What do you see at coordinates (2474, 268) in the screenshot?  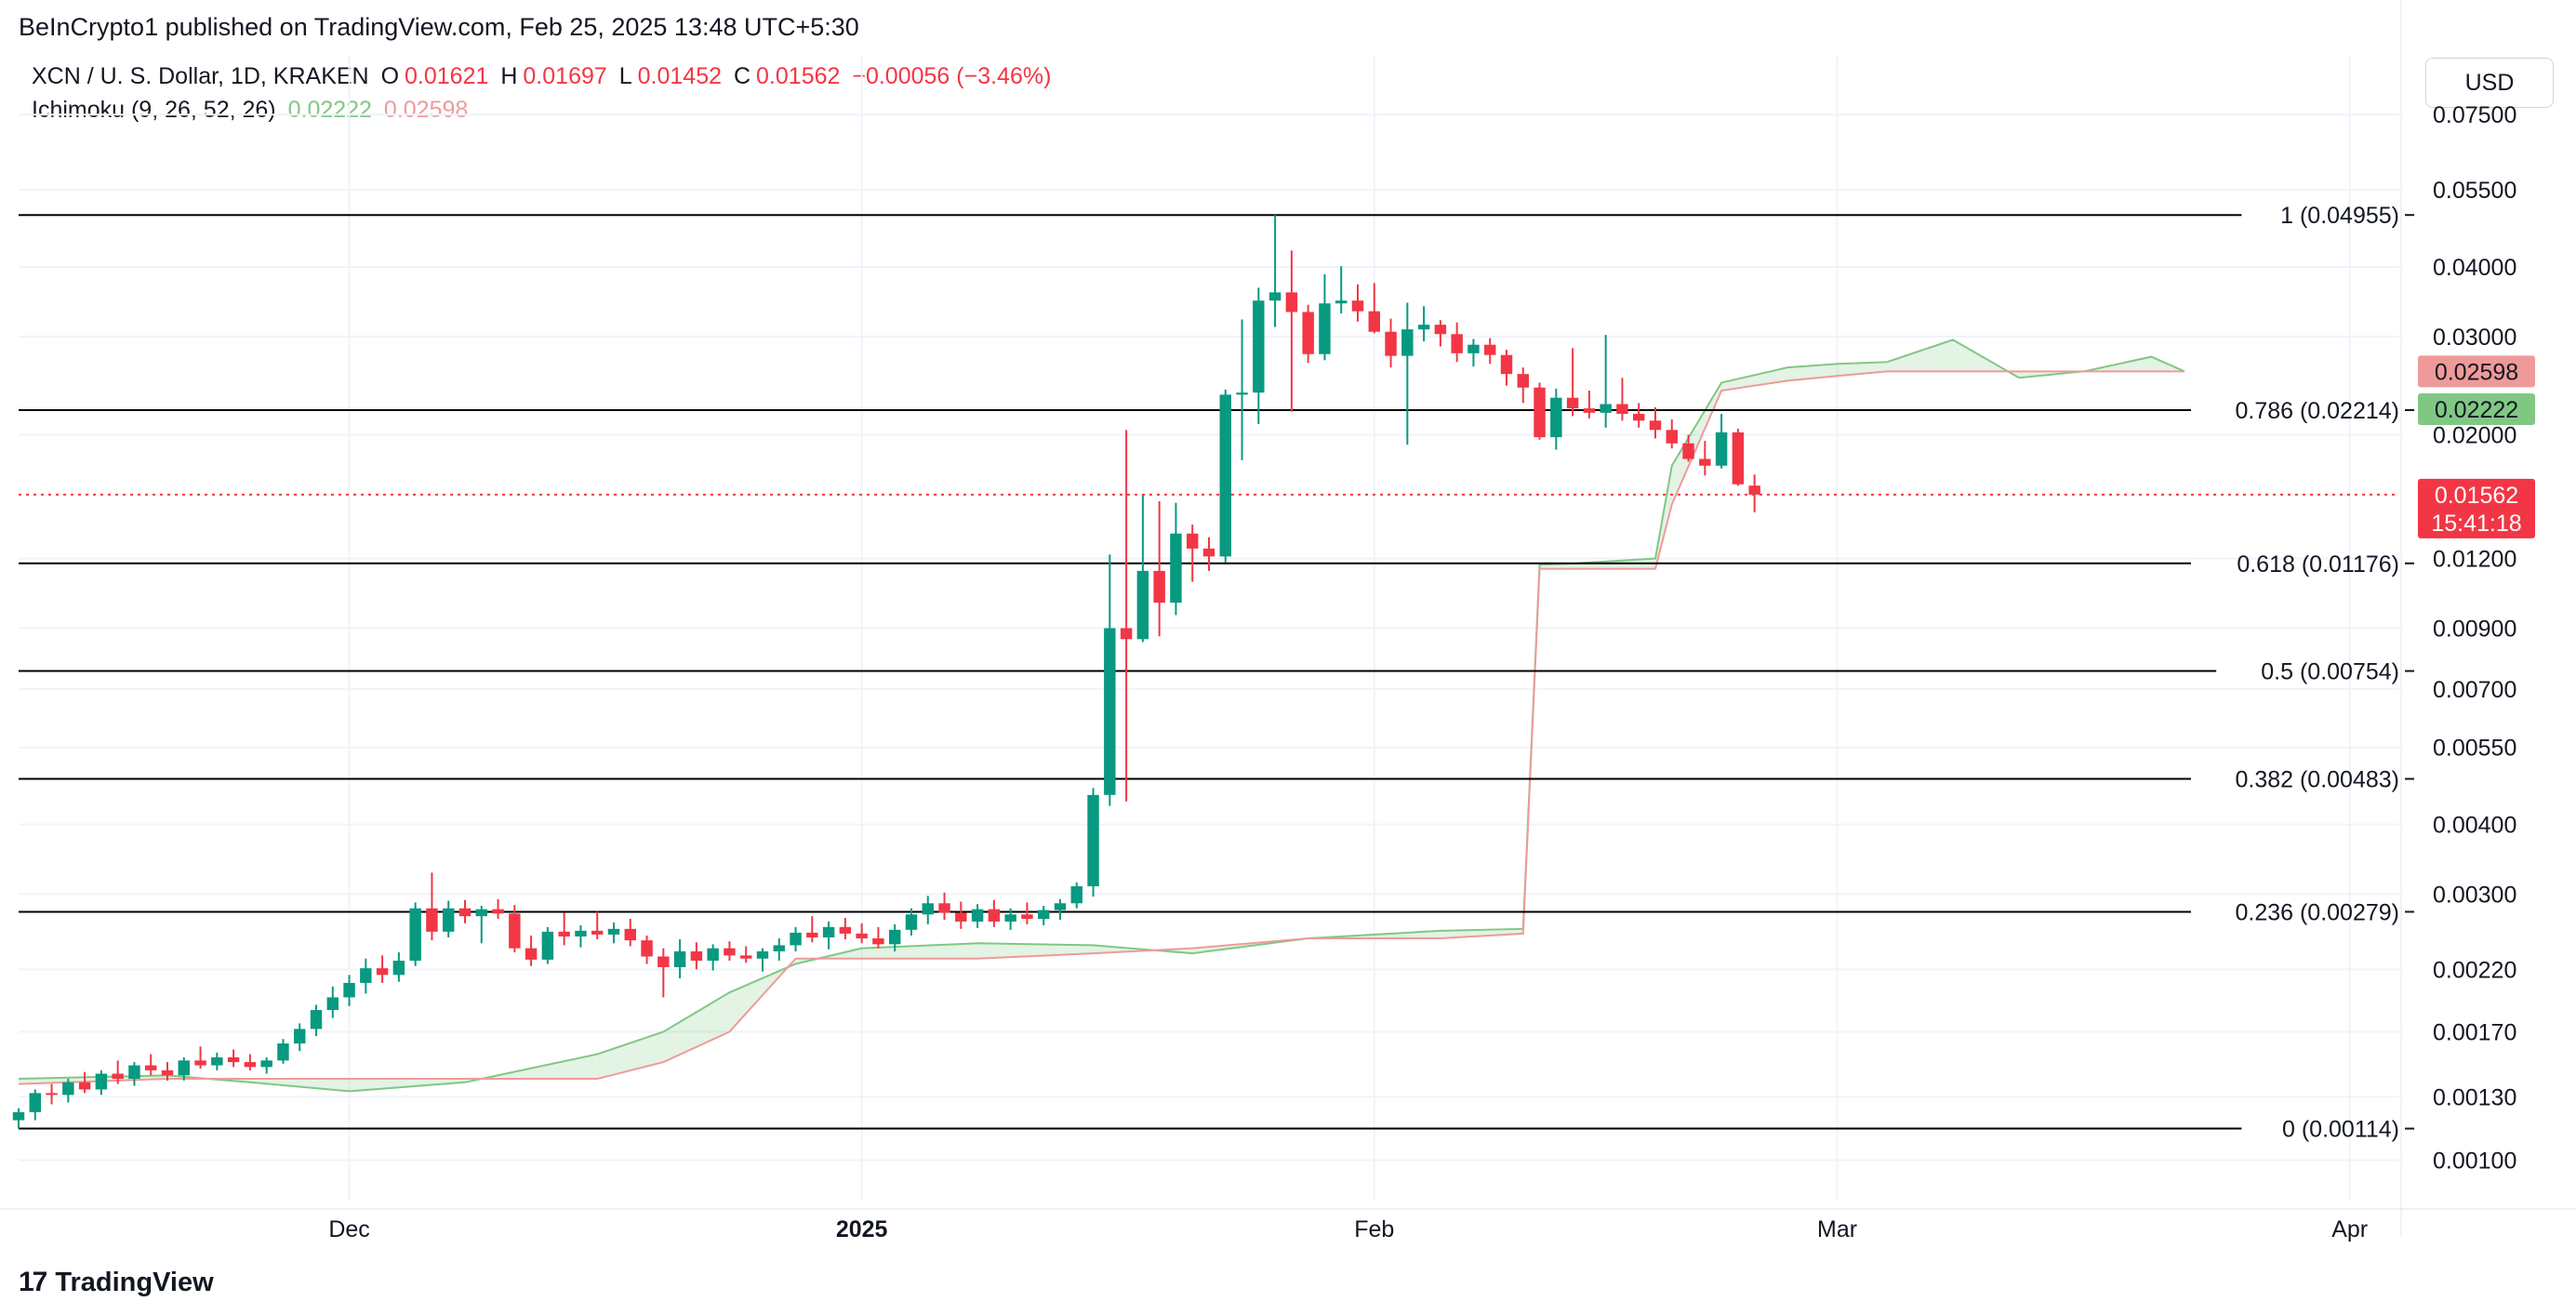 I see `y-tick-label: 0.04000` at bounding box center [2474, 268].